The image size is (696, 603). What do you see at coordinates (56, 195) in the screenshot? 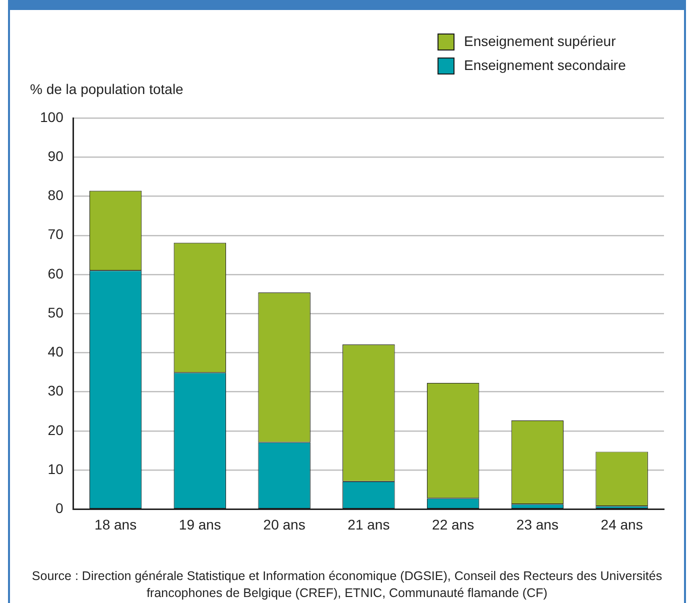
I see `y-tick-label: 80` at bounding box center [56, 195].